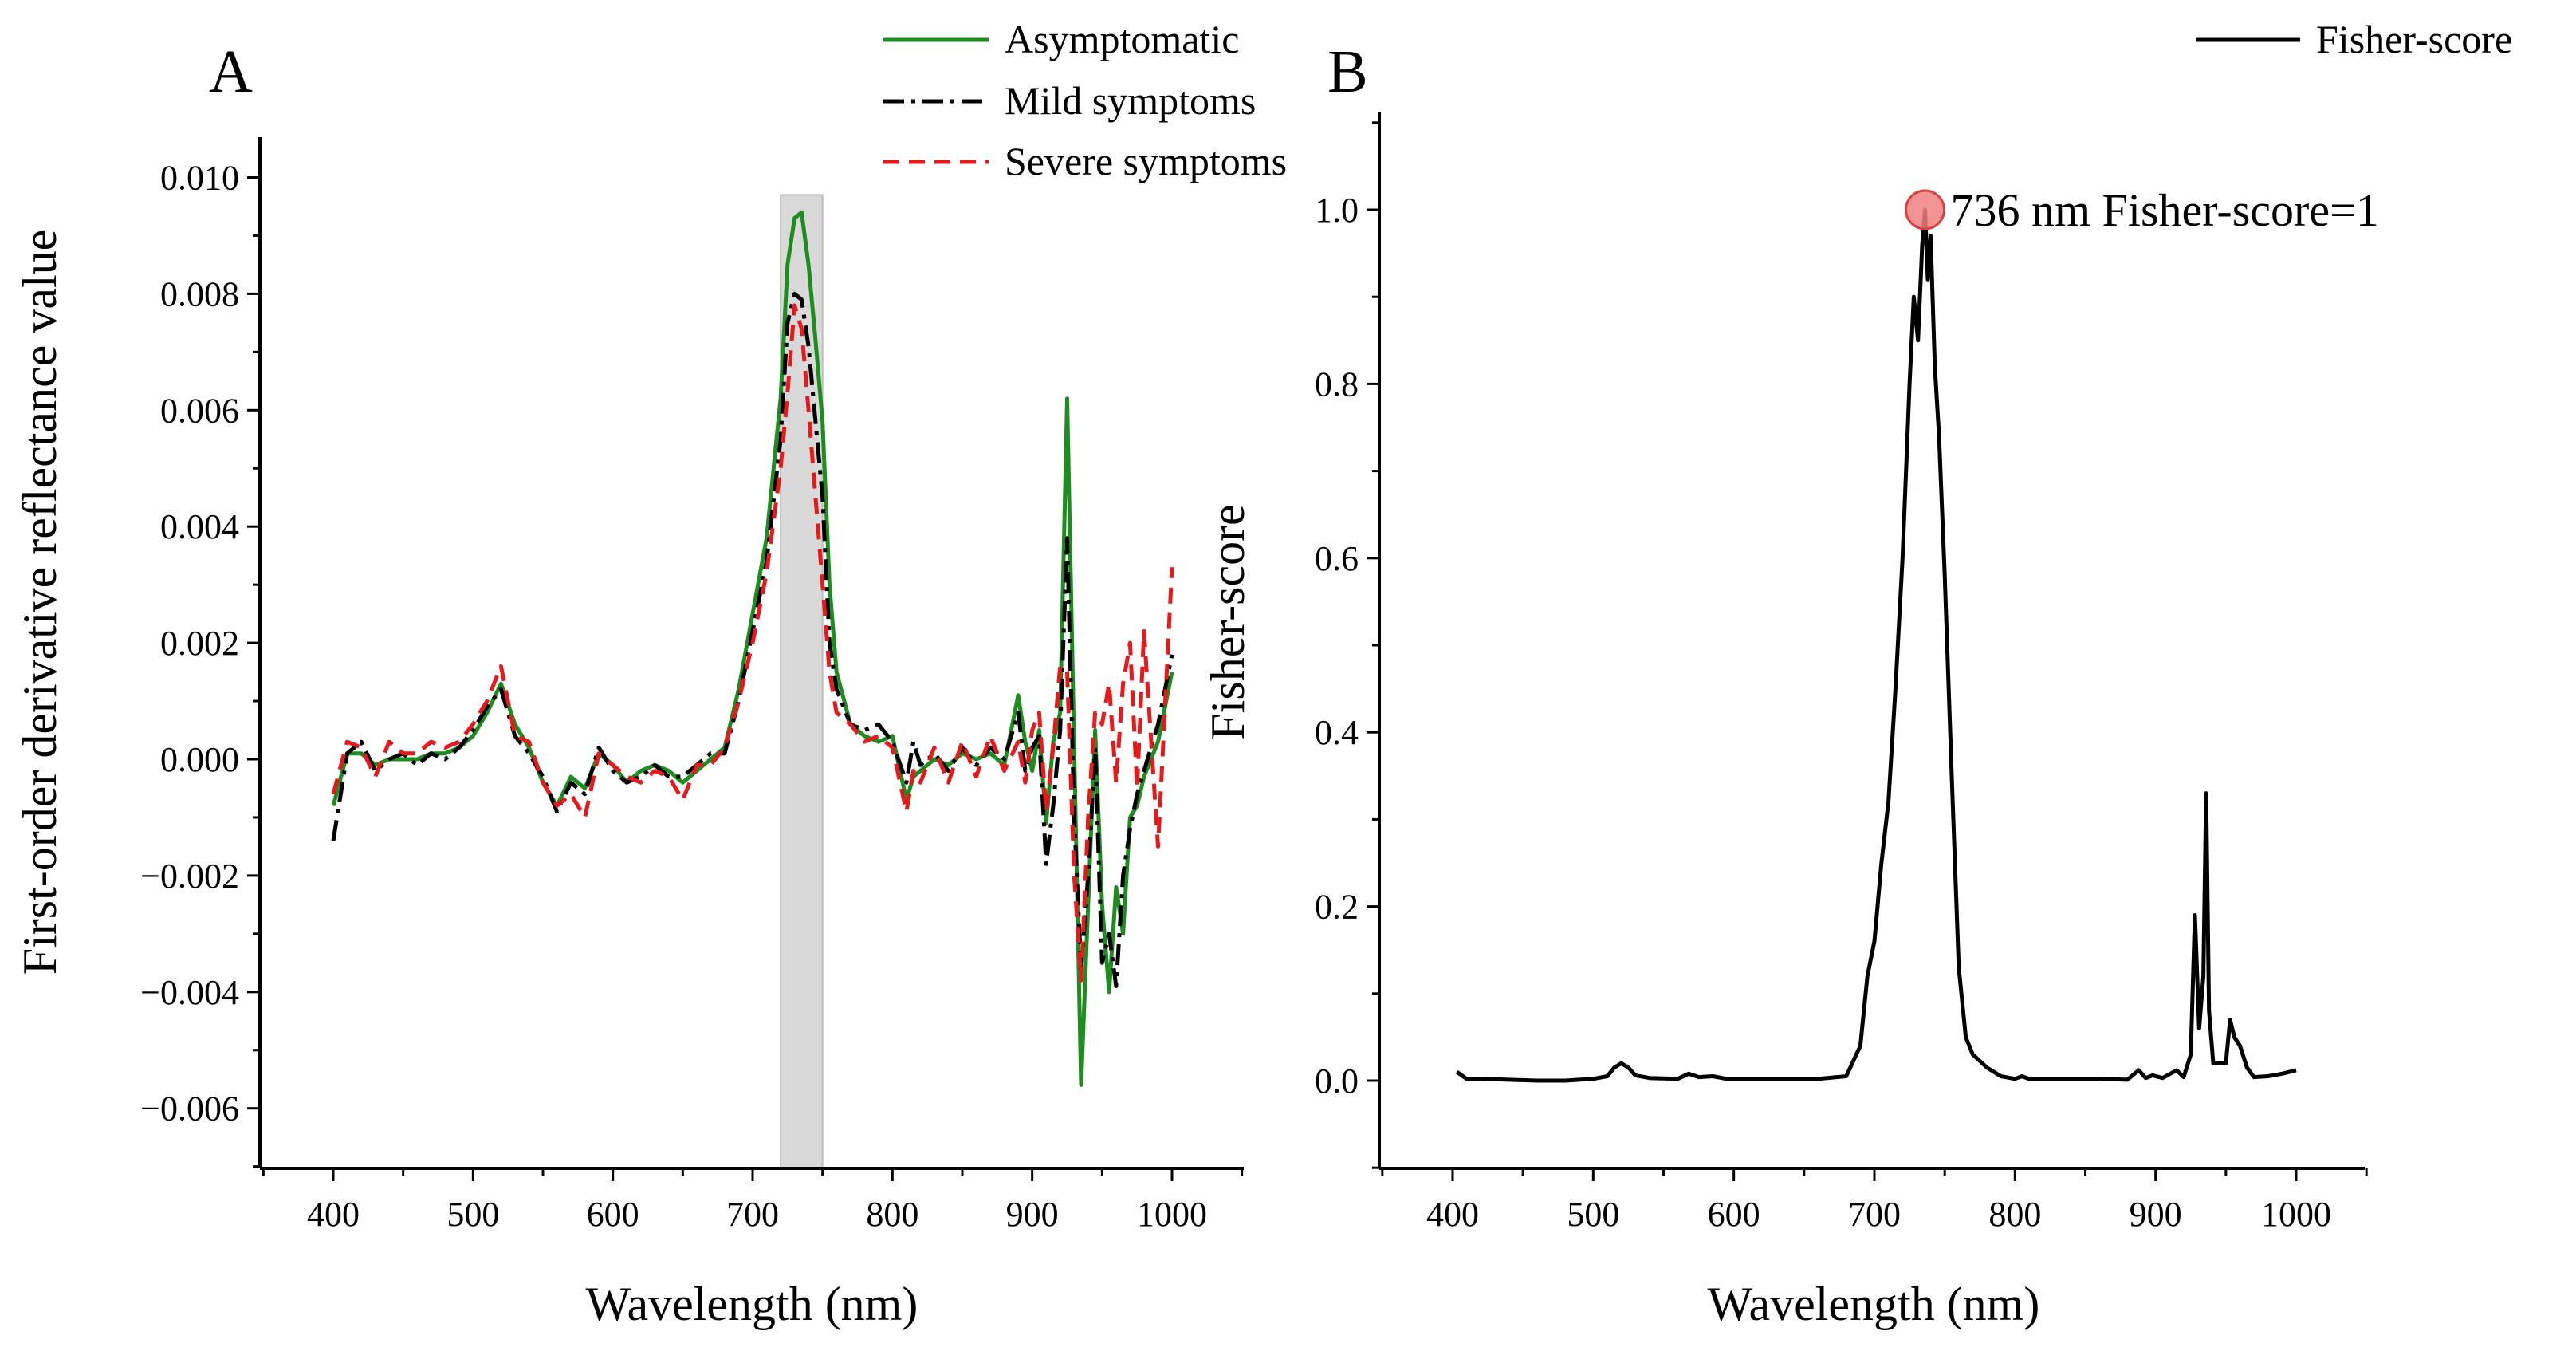 The height and width of the screenshot is (1351, 2576). Describe the element at coordinates (2414, 39) in the screenshot. I see `legend-label-fisher-score: Fisher-score` at that location.